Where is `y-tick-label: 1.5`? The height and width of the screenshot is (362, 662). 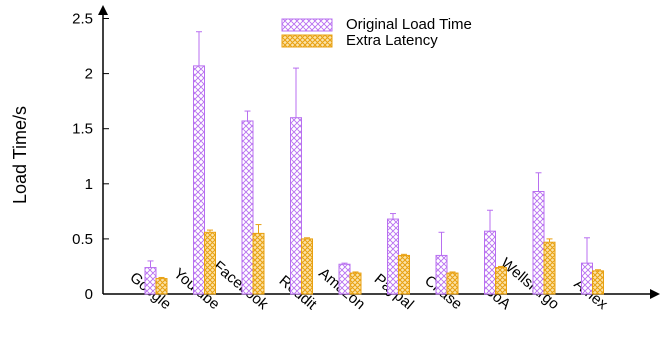
y-tick-label: 1.5 is located at coordinates (82, 129).